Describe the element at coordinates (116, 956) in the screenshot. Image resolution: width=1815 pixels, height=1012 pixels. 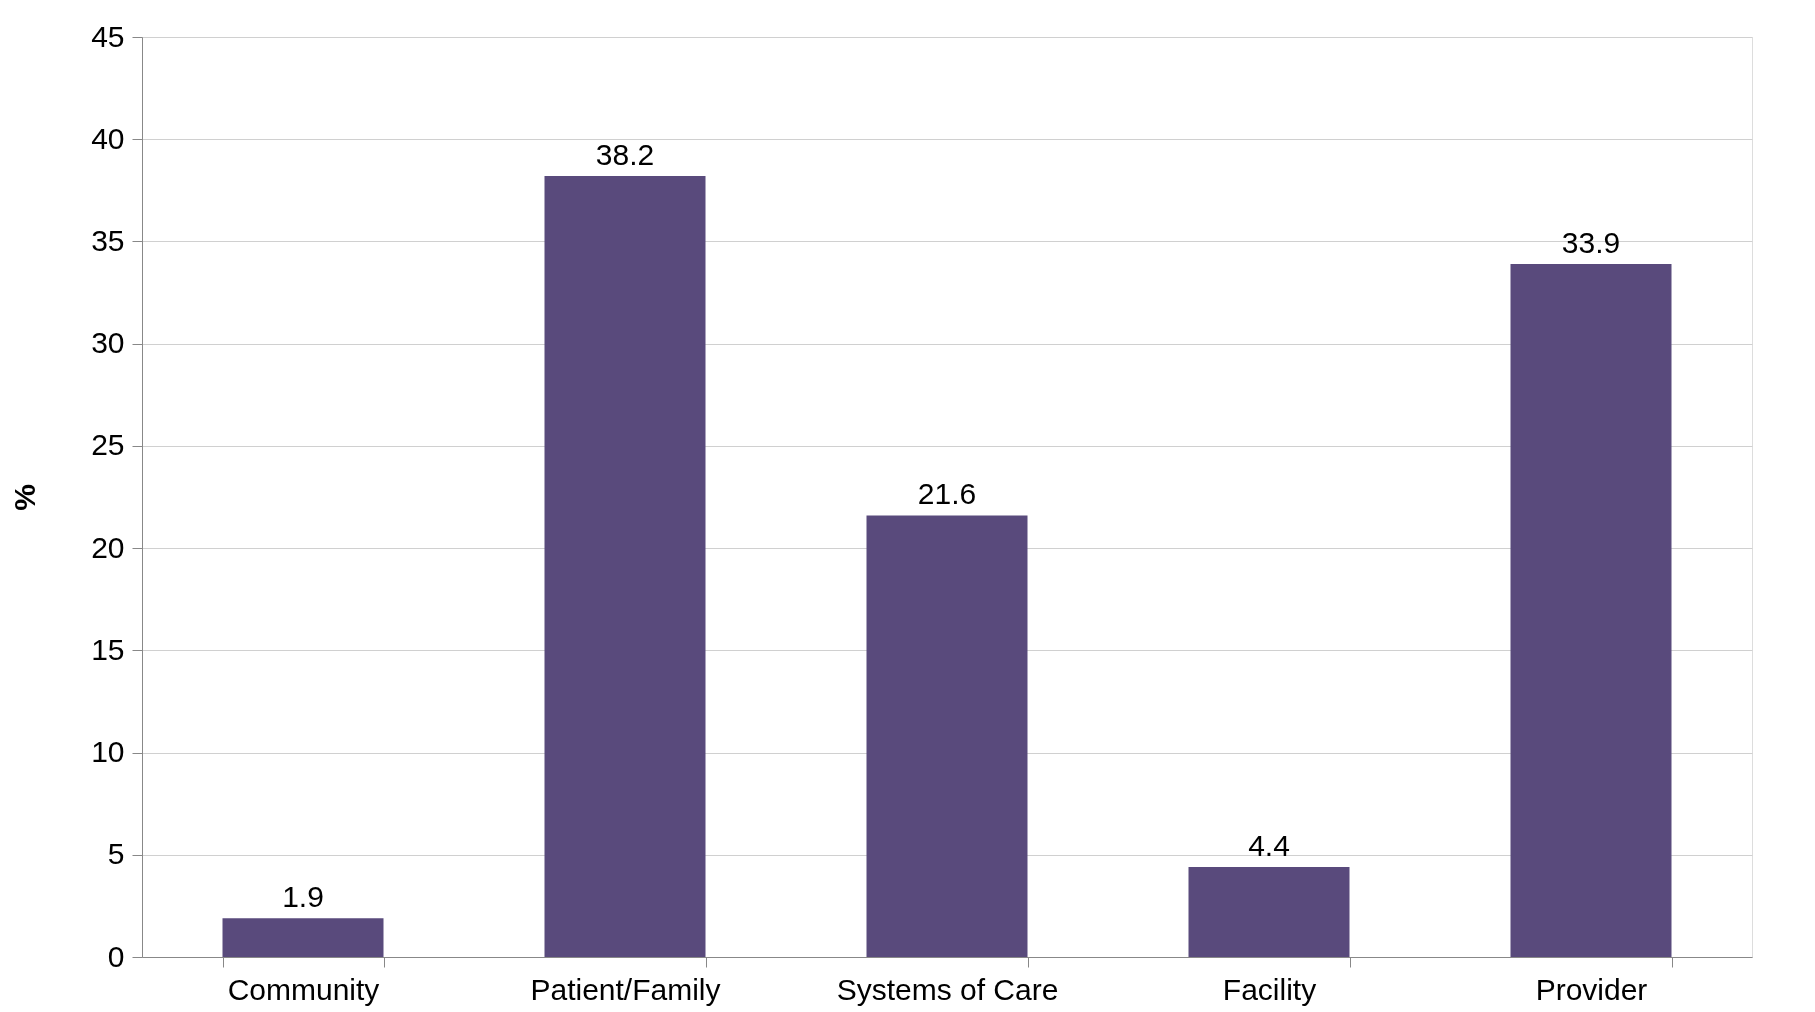
I see `y-tick-label: 0` at that location.